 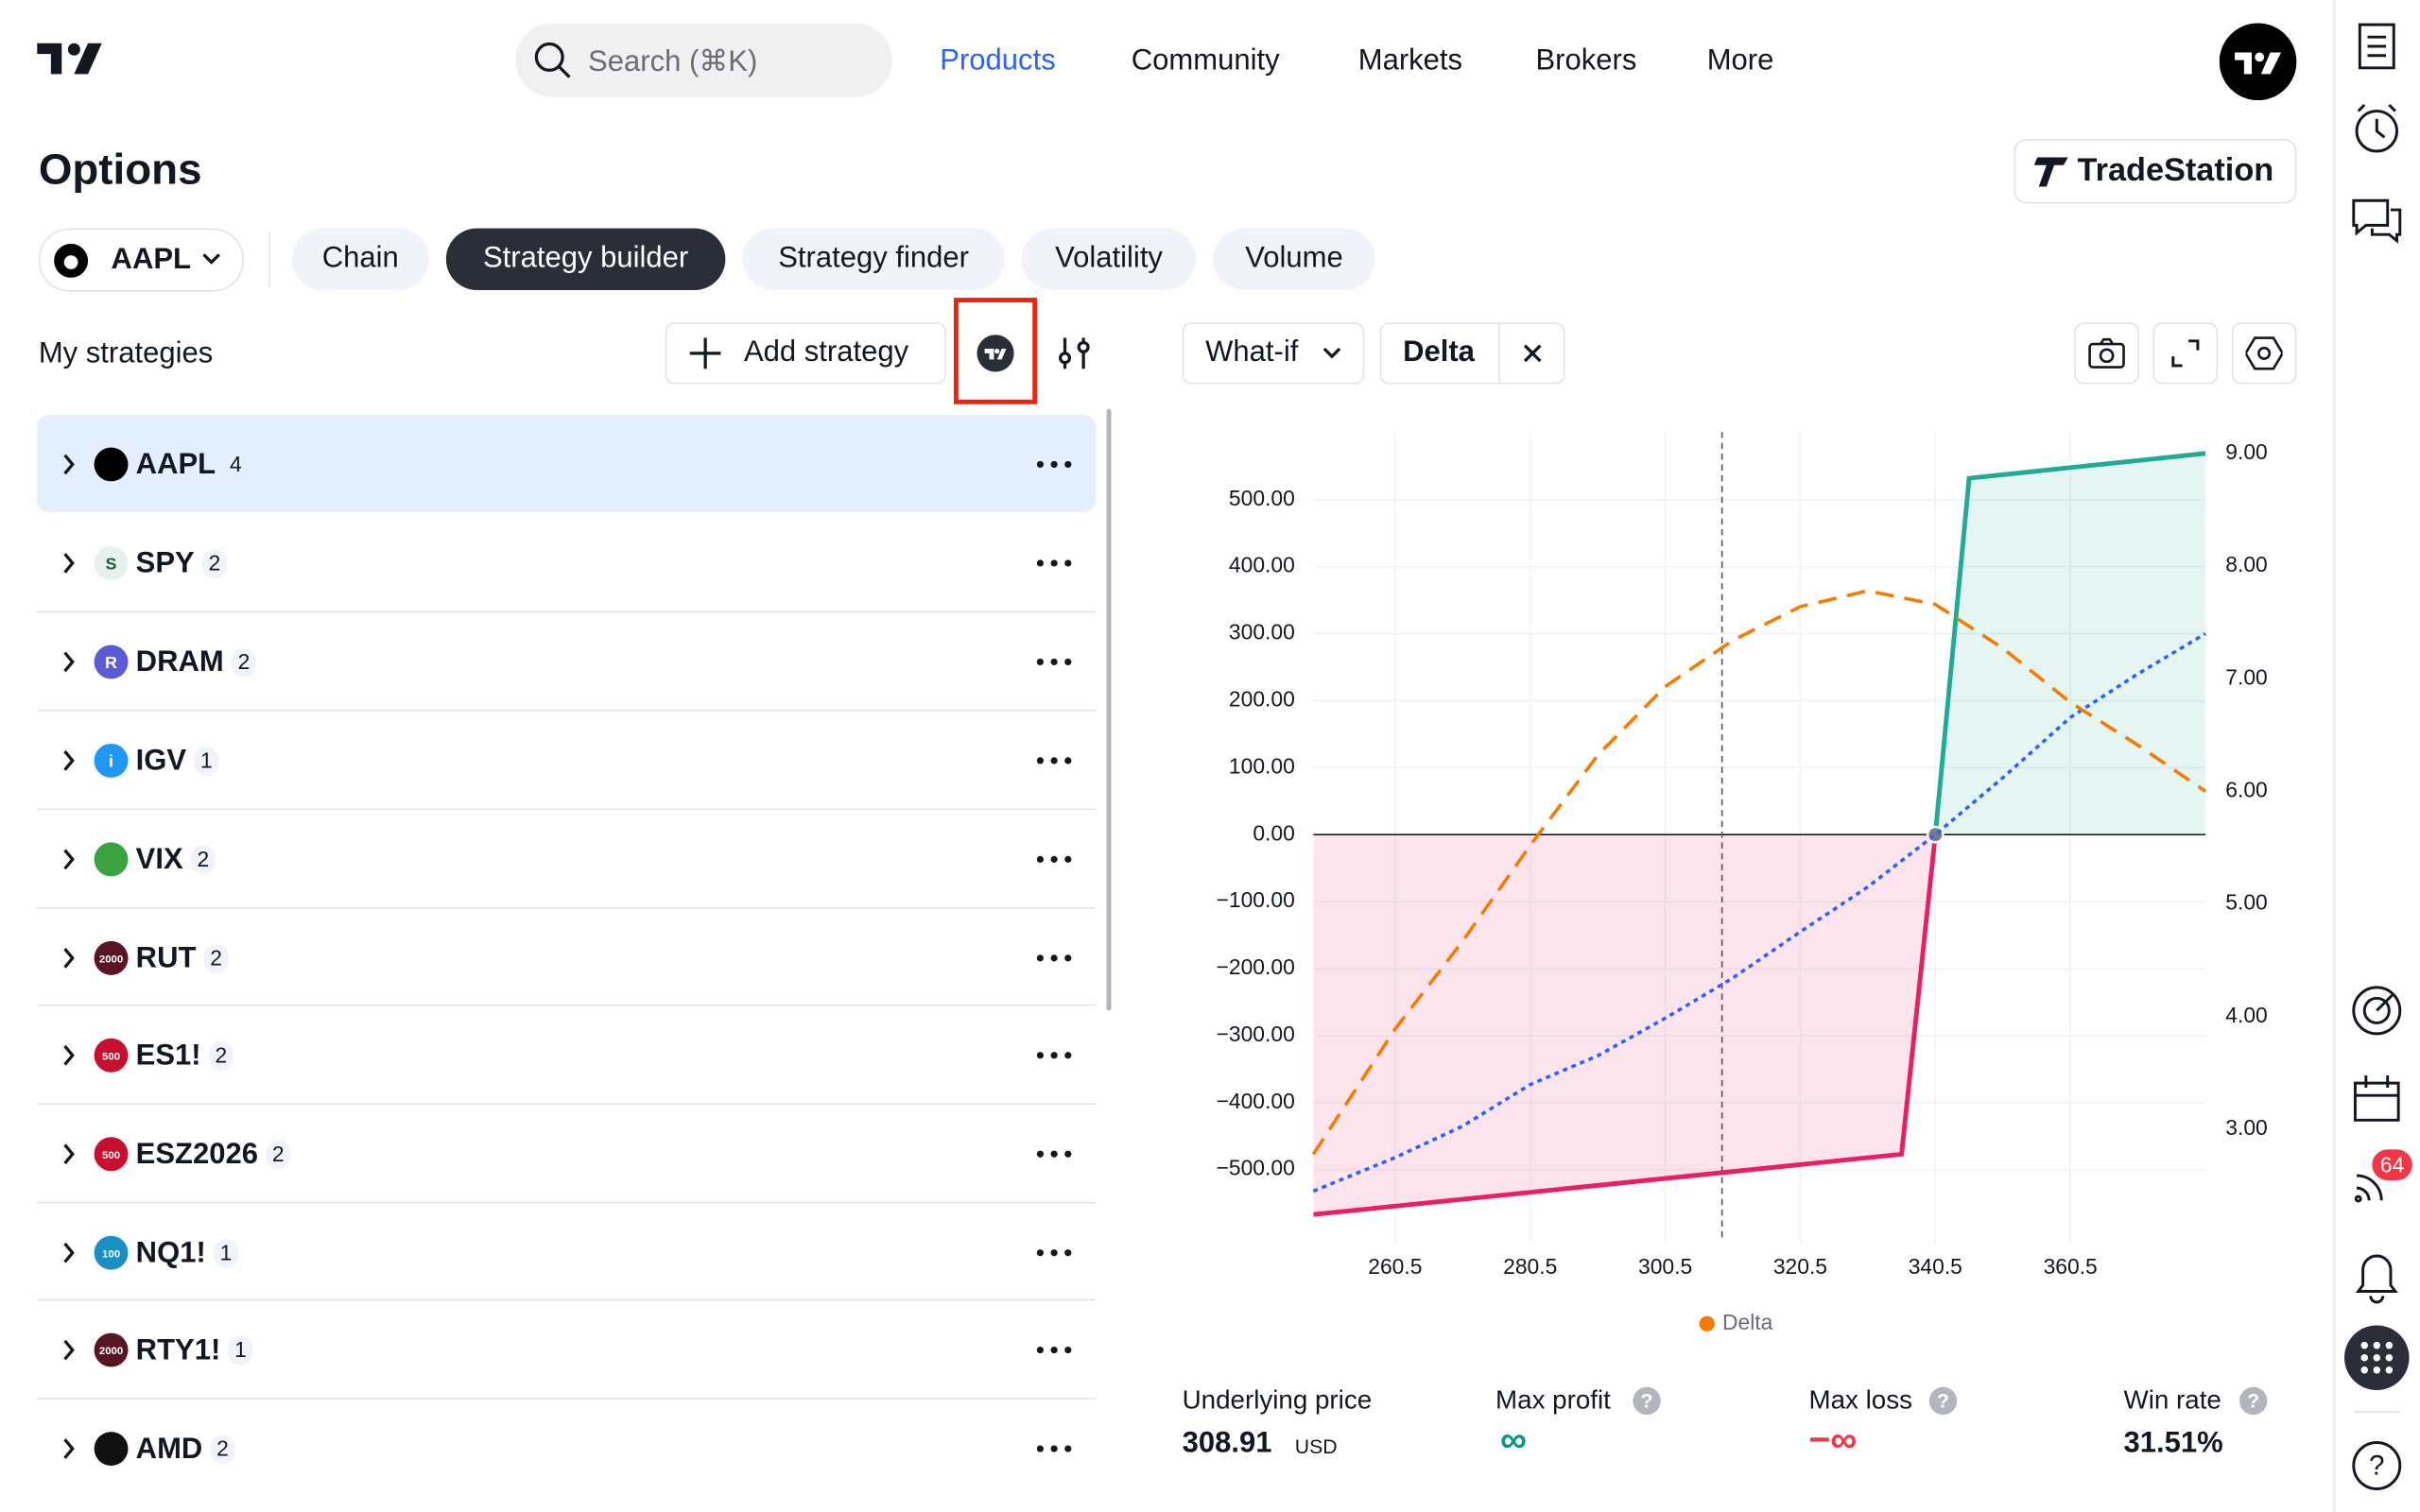 What do you see at coordinates (72, 58) in the screenshot?
I see `logo` at bounding box center [72, 58].